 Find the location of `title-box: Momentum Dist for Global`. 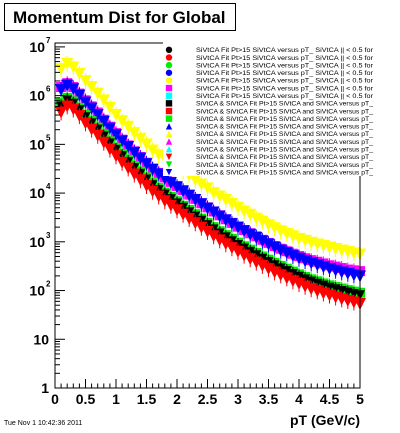

title-box: Momentum Dist for Global is located at coordinates (120, 17).